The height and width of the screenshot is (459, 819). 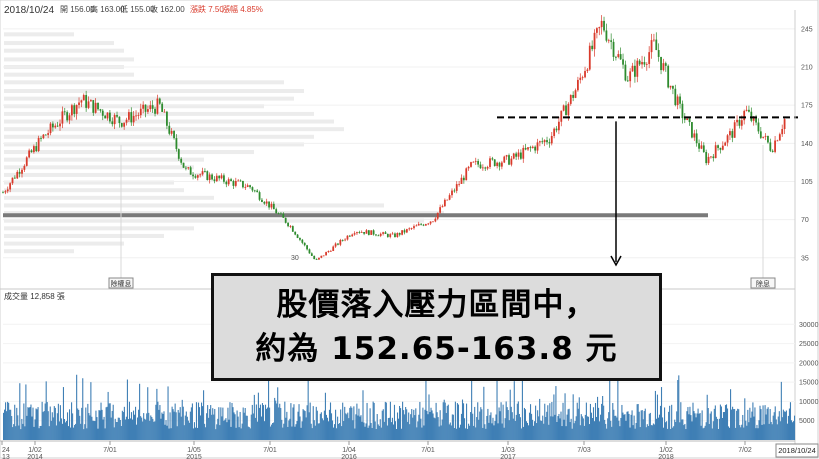 What do you see at coordinates (436, 349) in the screenshot?
I see `callout-line-2: 約為 152.65-163.8 元` at bounding box center [436, 349].